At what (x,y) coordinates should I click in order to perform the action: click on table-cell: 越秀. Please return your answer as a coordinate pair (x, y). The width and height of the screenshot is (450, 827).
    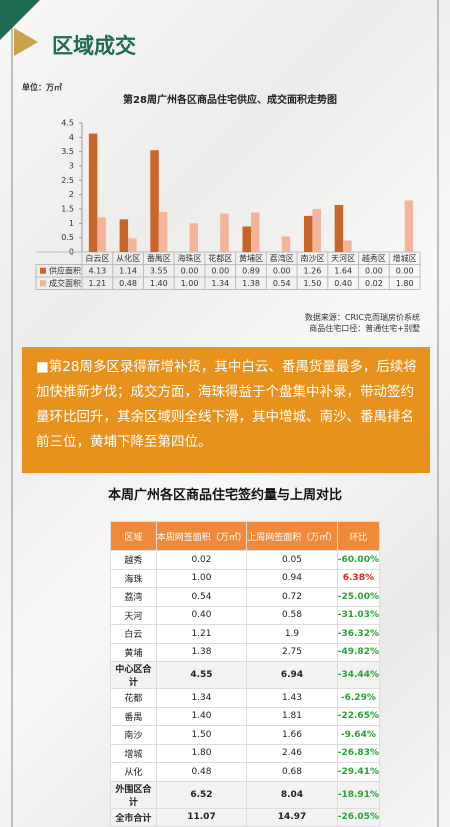
    Looking at the image, I should click on (133, 560).